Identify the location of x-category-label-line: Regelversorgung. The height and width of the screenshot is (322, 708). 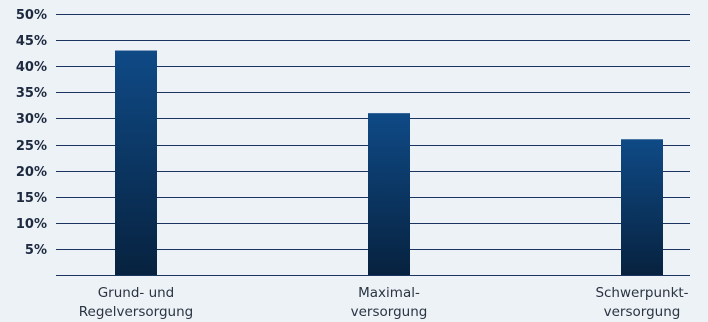
(136, 312).